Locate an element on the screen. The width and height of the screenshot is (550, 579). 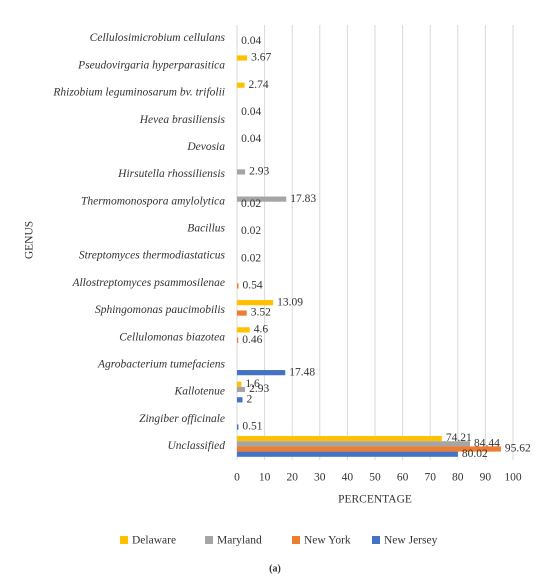
x-tick-label: 20 is located at coordinates (292, 478).